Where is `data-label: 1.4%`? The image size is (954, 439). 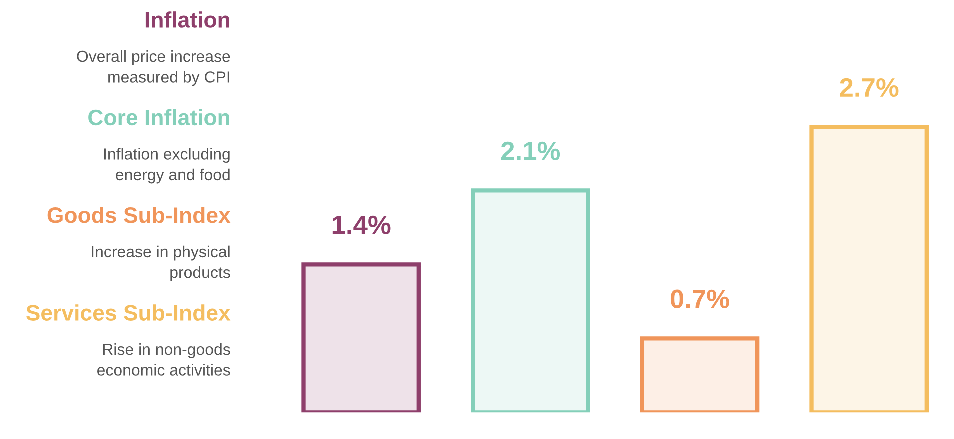
data-label: 1.4% is located at coordinates (361, 225).